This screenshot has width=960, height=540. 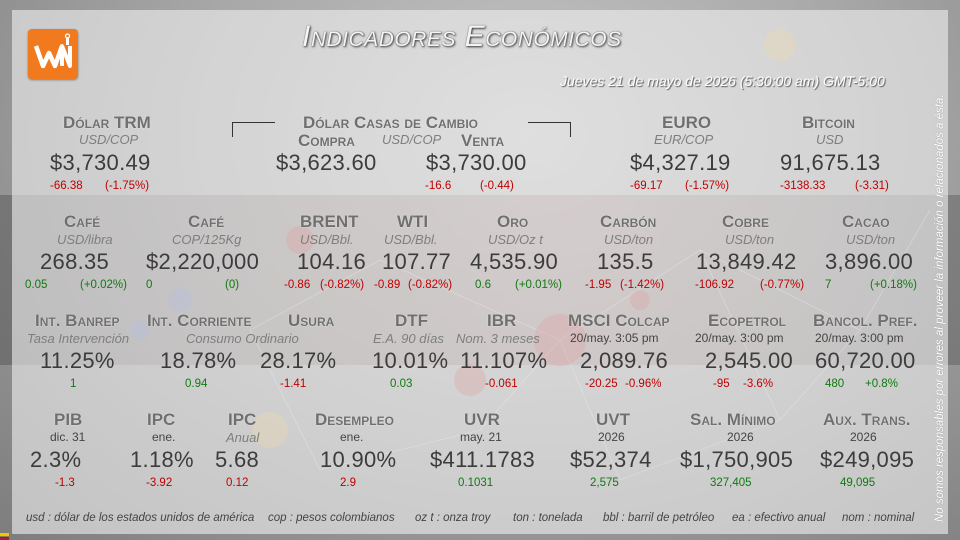 I want to click on row4-item-change: -1.3, so click(x=65, y=483).